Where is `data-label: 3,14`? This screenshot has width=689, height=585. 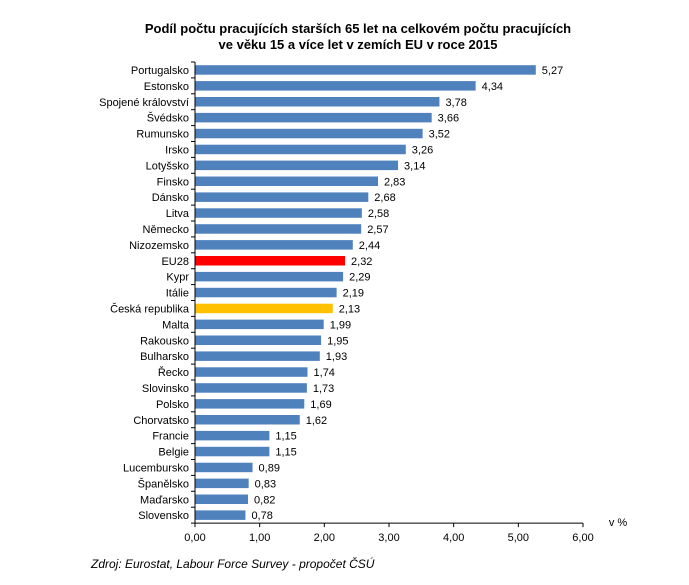
data-label: 3,14 is located at coordinates (414, 166).